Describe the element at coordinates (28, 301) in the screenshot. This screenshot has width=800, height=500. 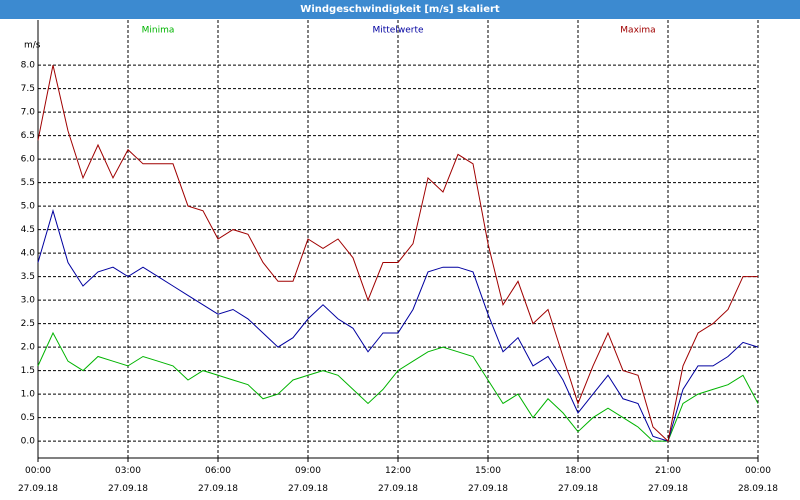
I see `y-tick-label: 3.0` at that location.